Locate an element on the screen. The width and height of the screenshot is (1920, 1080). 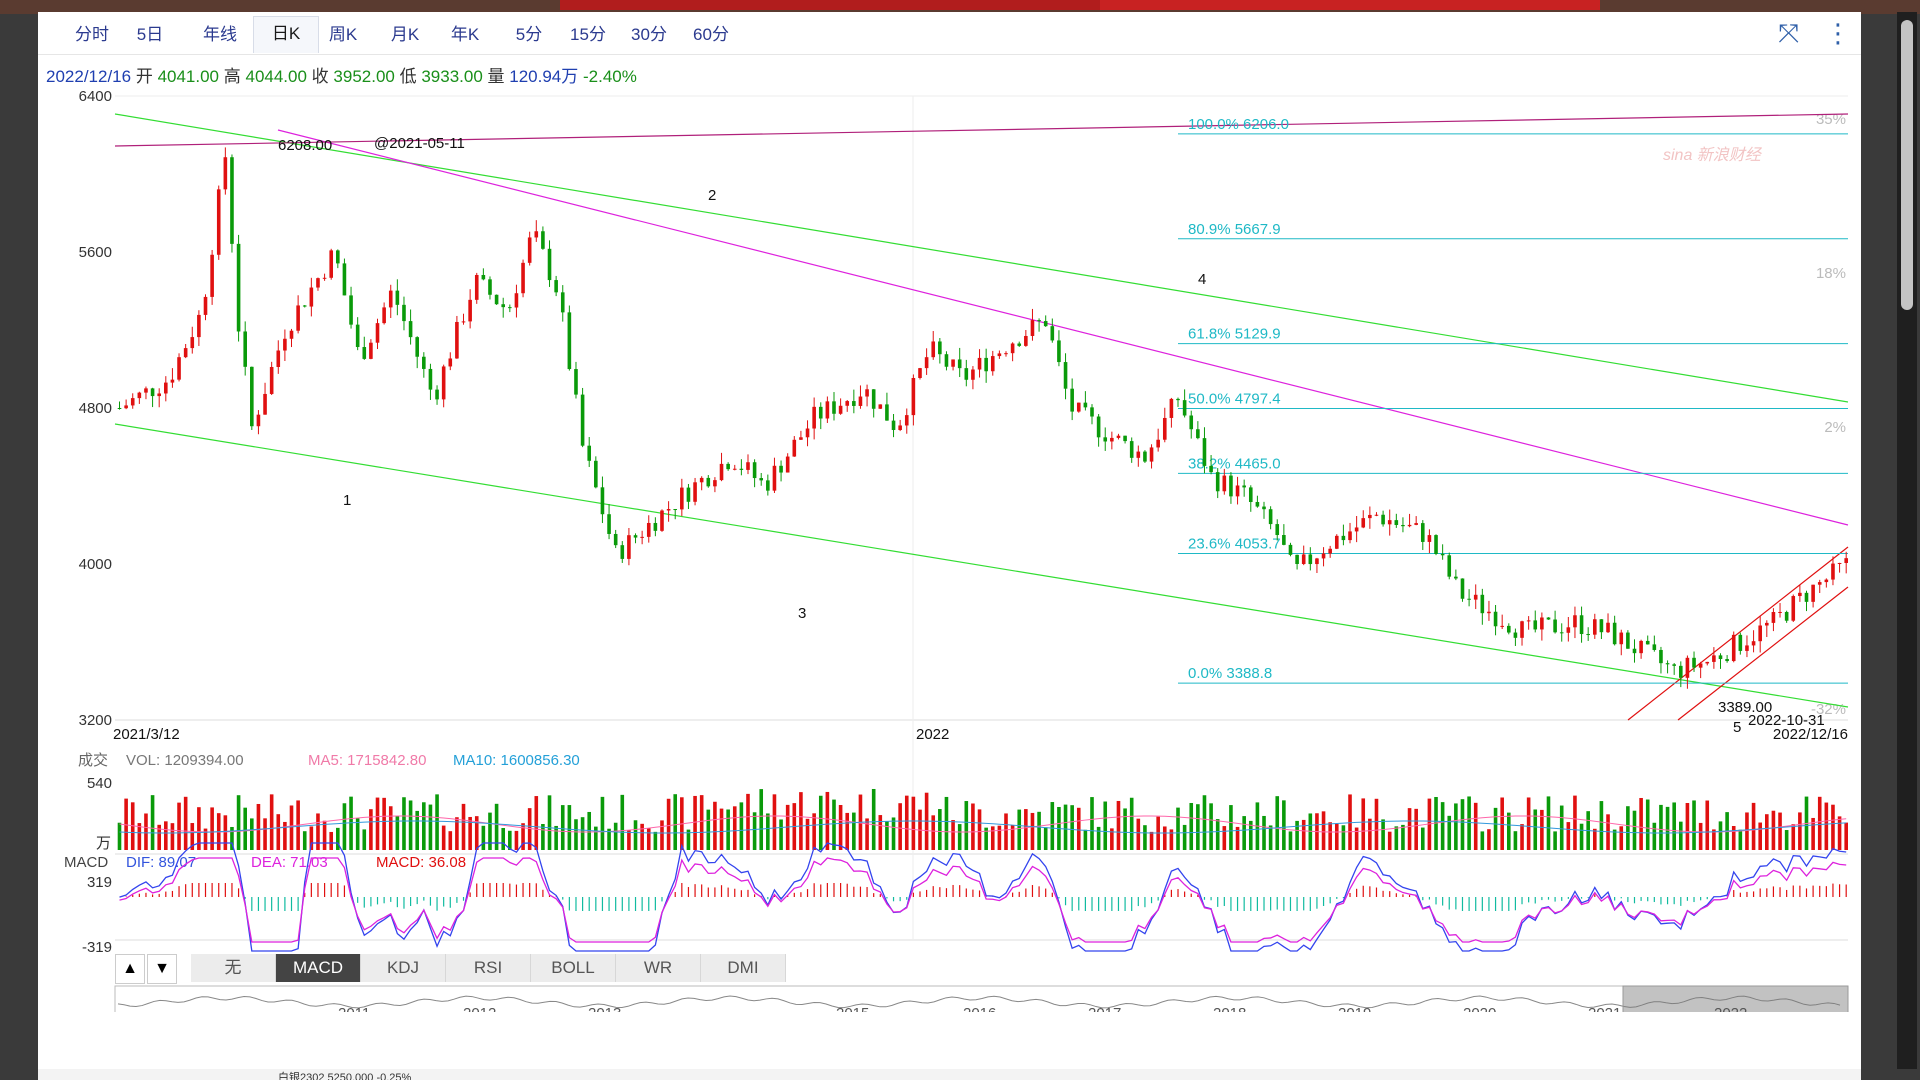
indicator-tab-无: 无 is located at coordinates (233, 968).